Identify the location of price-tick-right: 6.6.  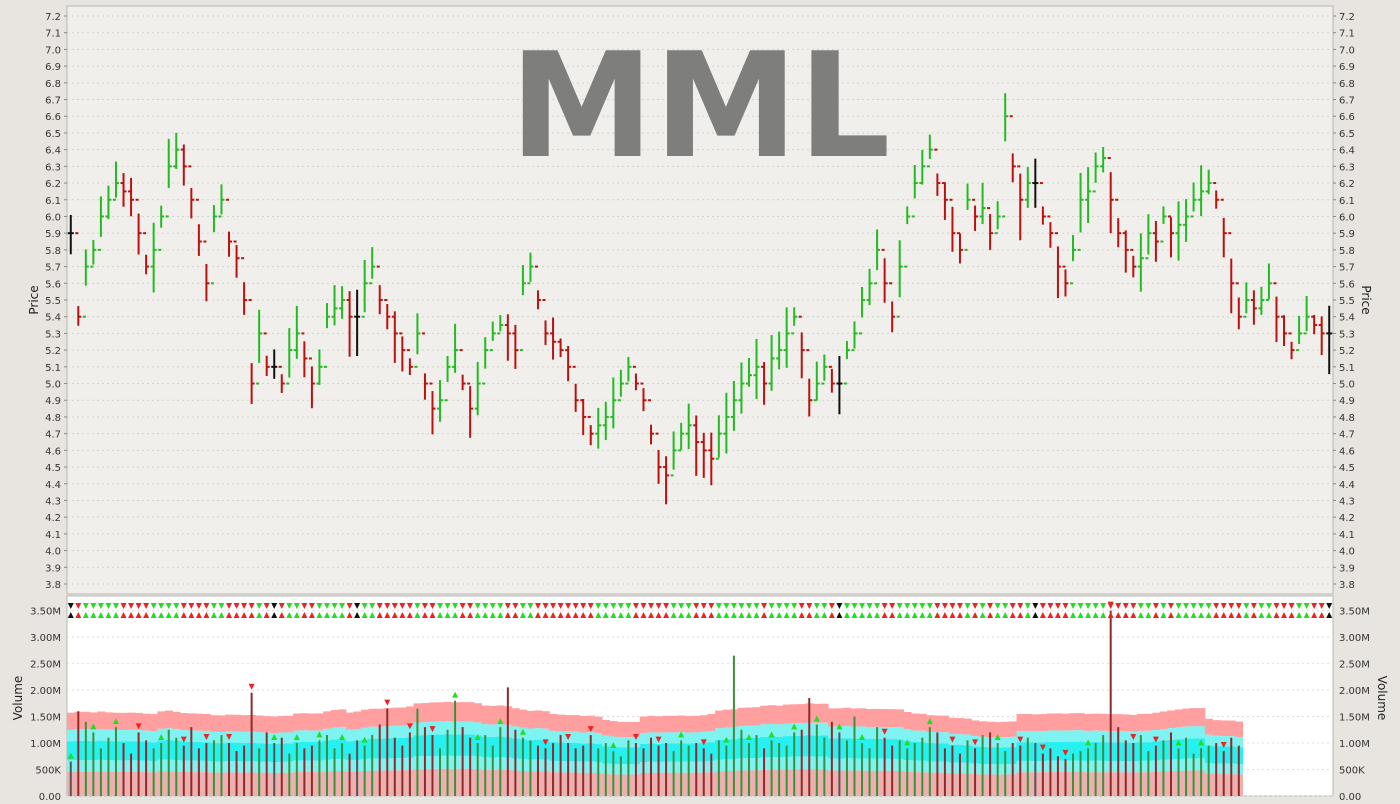
(1347, 117).